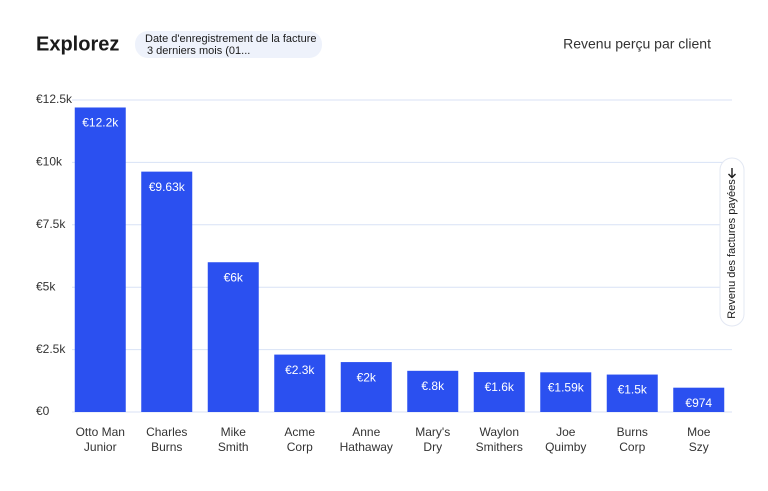 The image size is (768, 491). I want to click on y-tick-label: €7.5k, so click(51, 224).